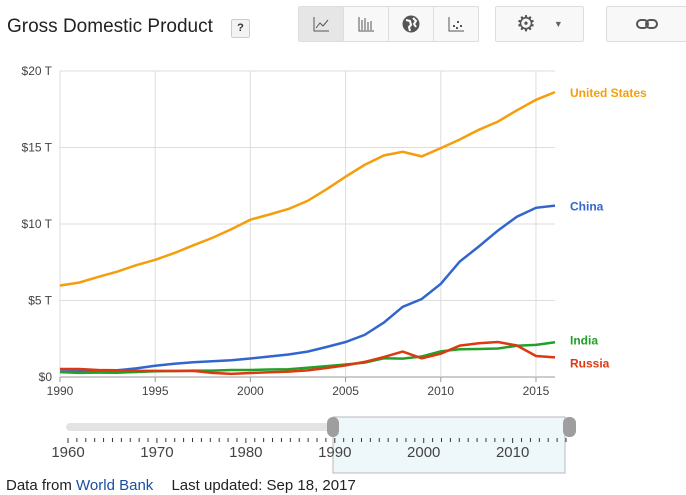 Image resolution: width=686 pixels, height=495 pixels. What do you see at coordinates (37, 224) in the screenshot?
I see `y-tick-label: $10 T` at bounding box center [37, 224].